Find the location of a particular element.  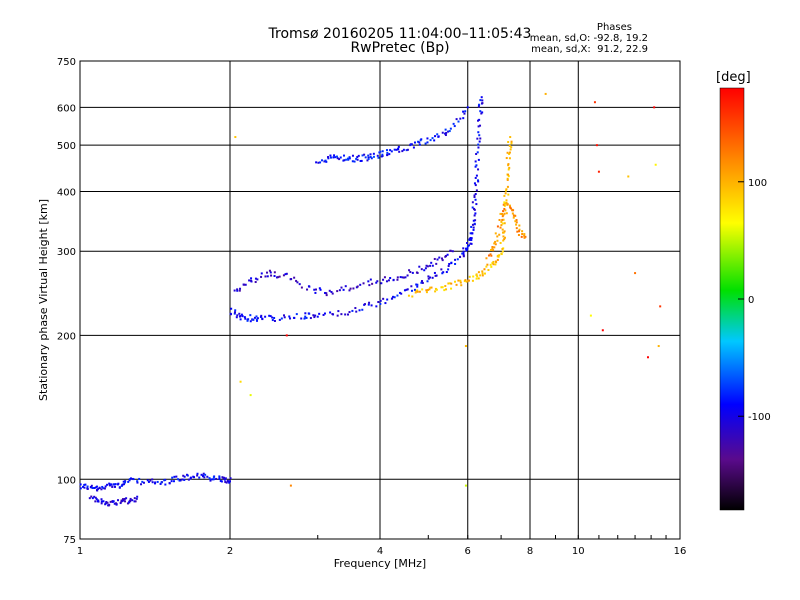

colorbar-tick-label: -100 is located at coordinates (759, 417).